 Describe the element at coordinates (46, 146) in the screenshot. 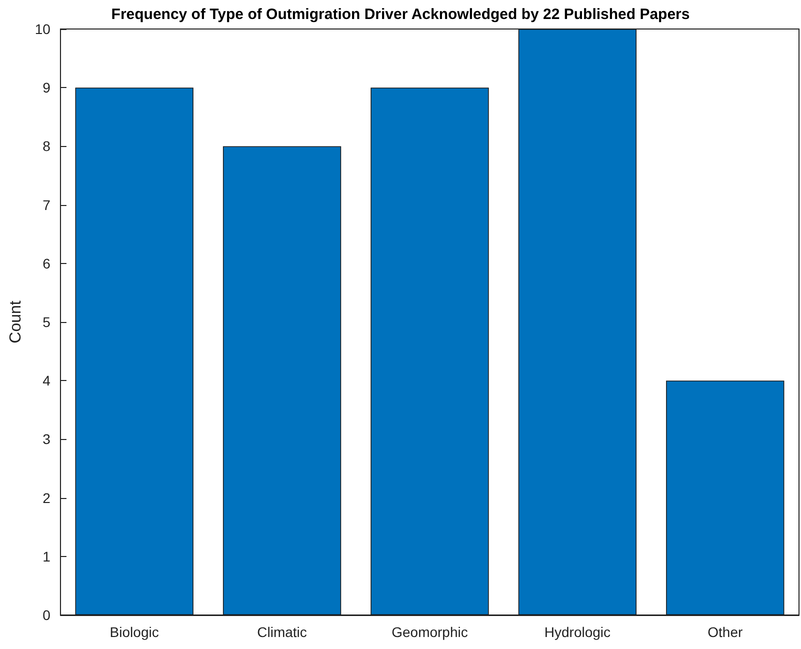

I see `y-tick-label: 8` at that location.